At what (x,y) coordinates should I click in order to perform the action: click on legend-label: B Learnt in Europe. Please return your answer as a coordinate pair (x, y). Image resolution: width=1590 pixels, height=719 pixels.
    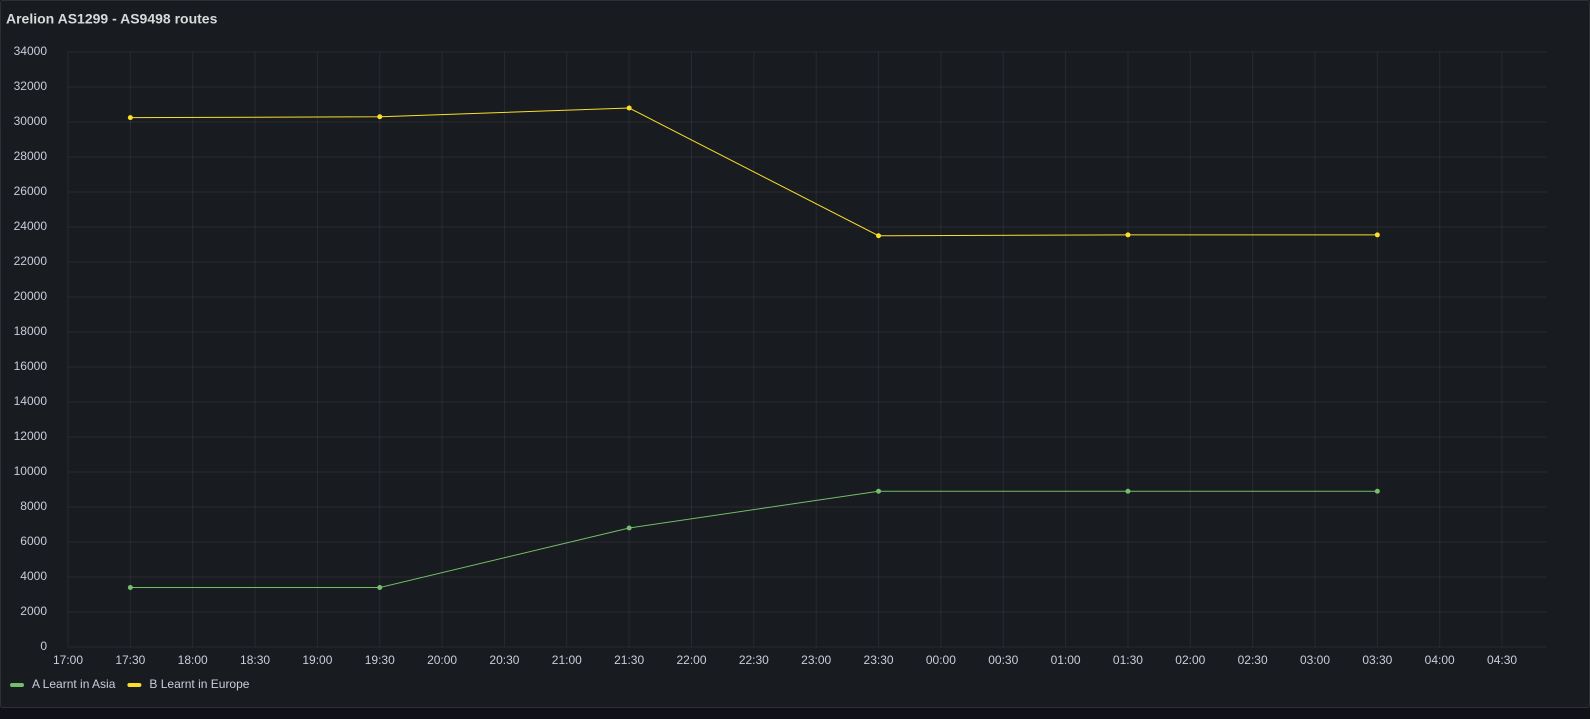
    Looking at the image, I should click on (199, 684).